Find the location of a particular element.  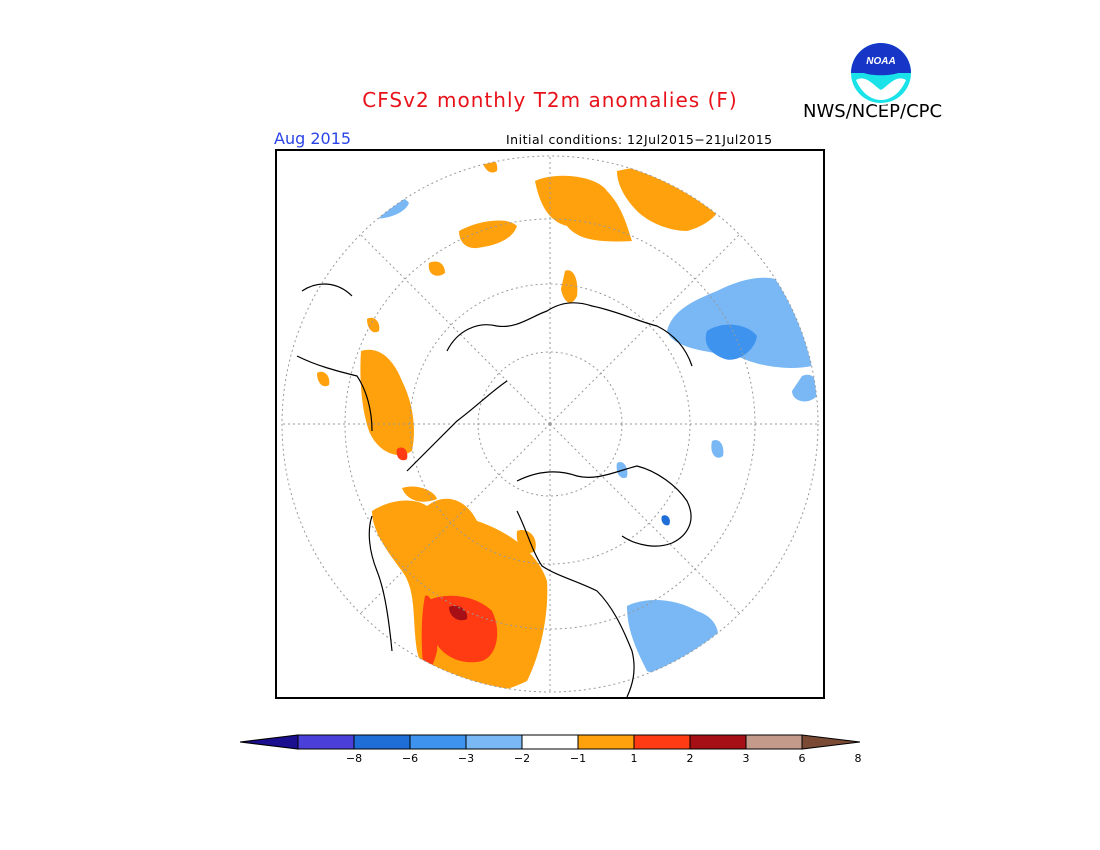

colorbar-arrow-left is located at coordinates (269, 742).